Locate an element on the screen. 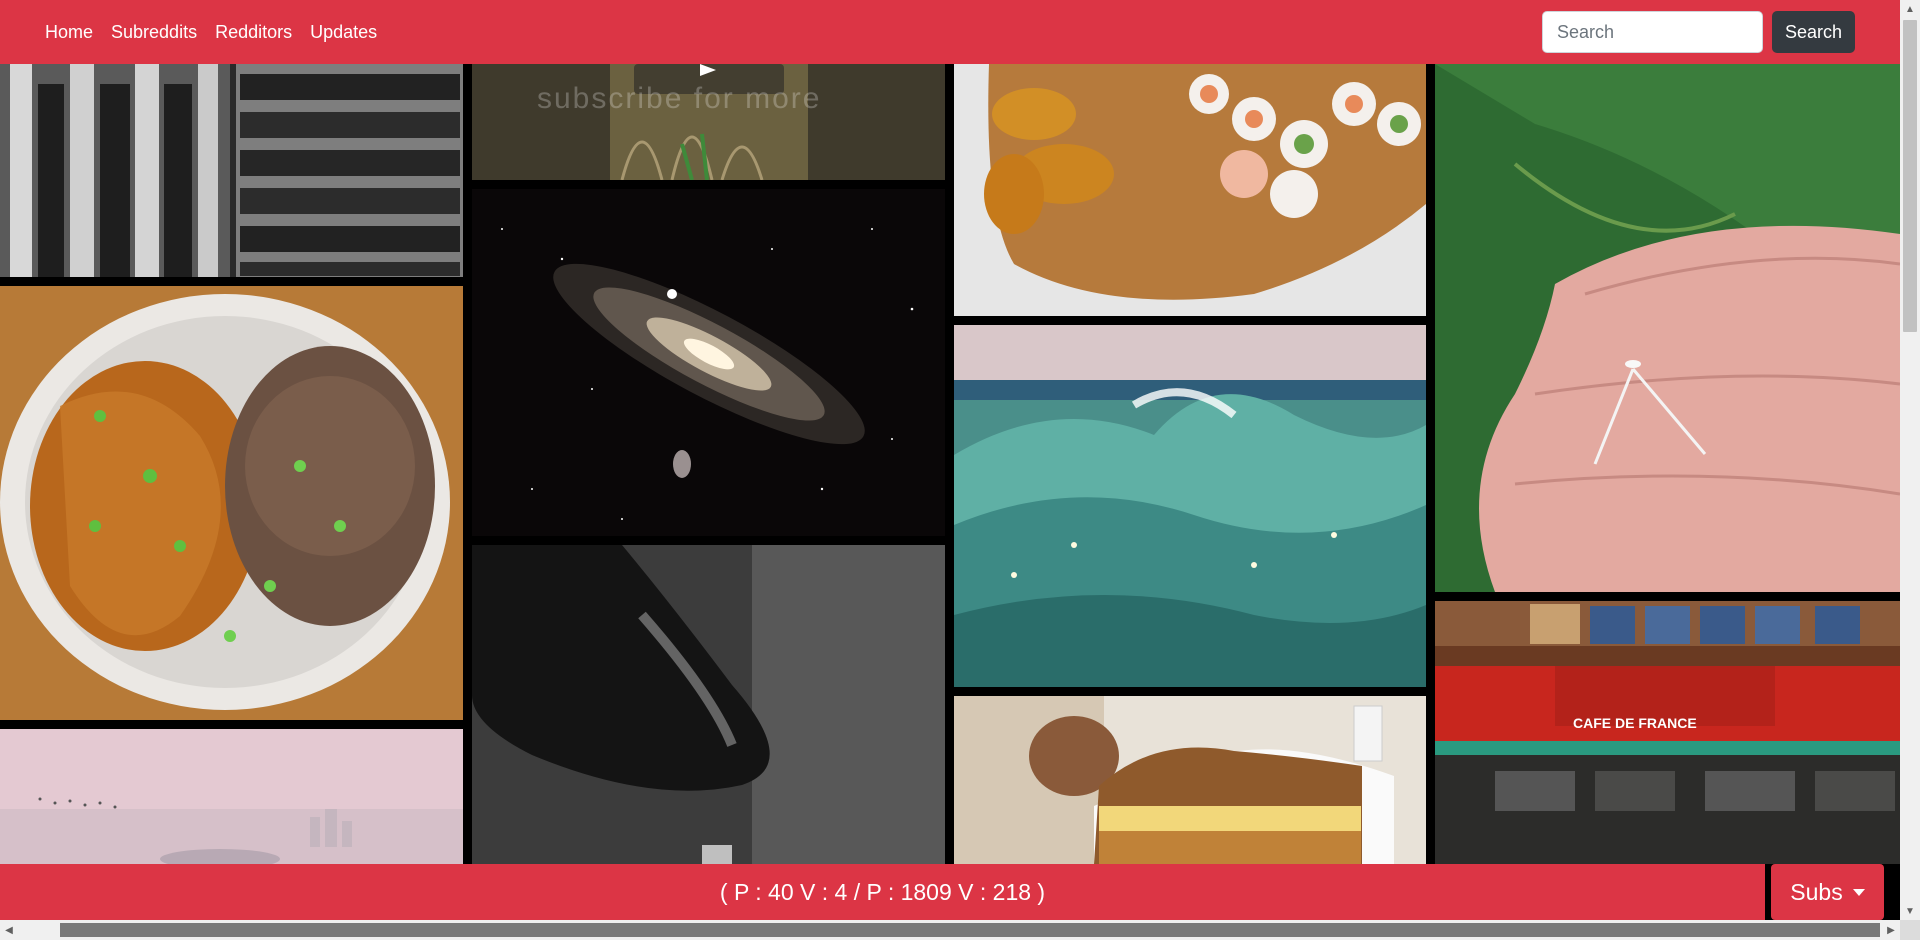 This screenshot has width=1920, height=940. horizontal-scrollbar: ◀ ▶ is located at coordinates (950, 930).